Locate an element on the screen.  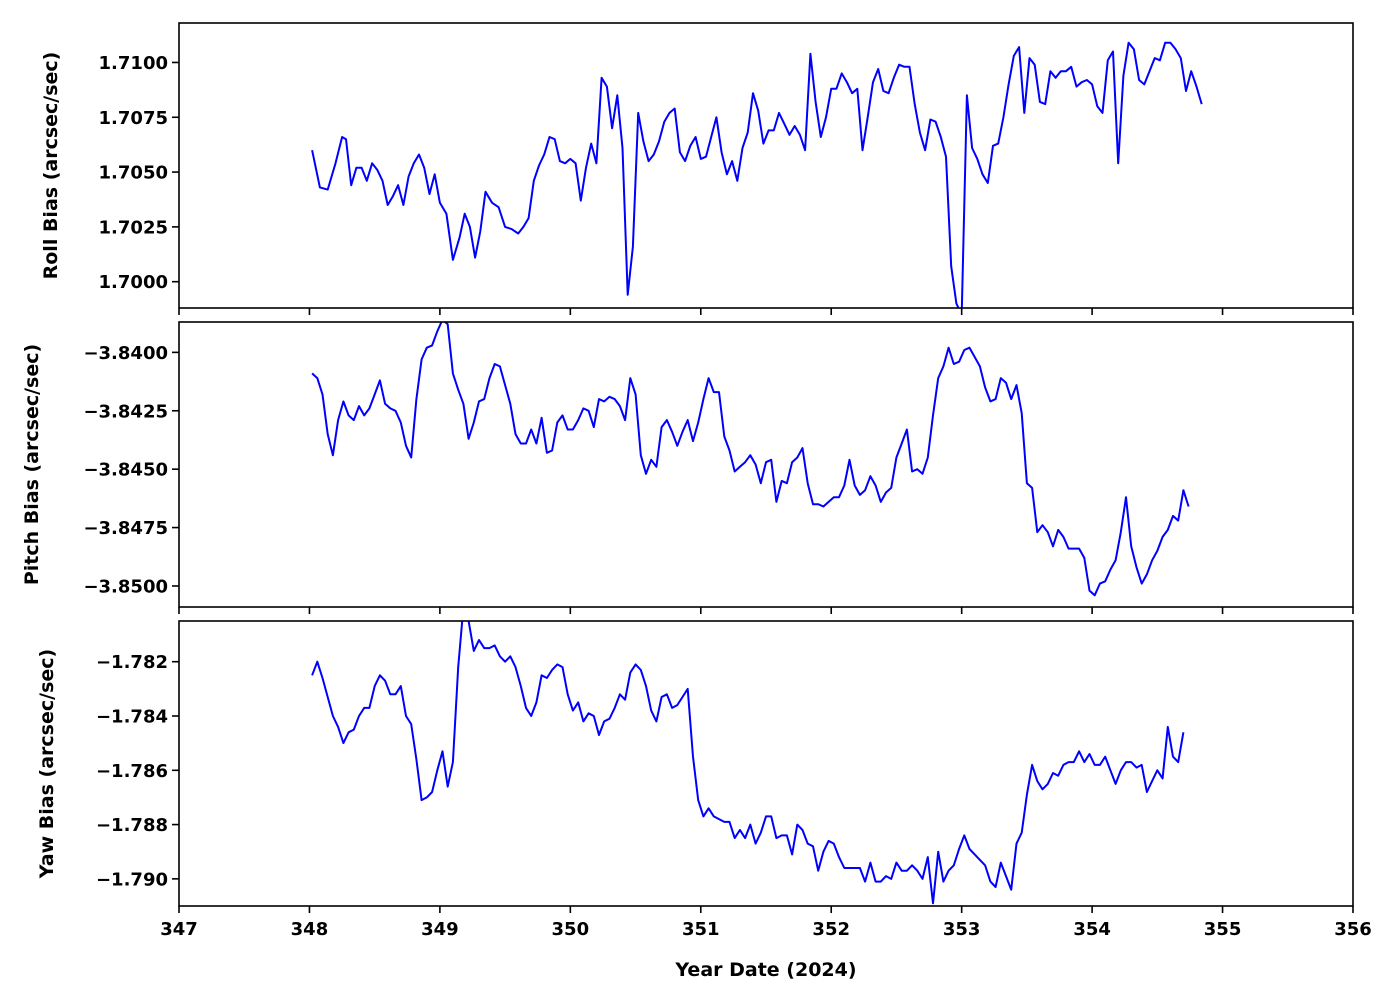
yaw-y-tick-label: −1.790 is located at coordinates (132, 879).